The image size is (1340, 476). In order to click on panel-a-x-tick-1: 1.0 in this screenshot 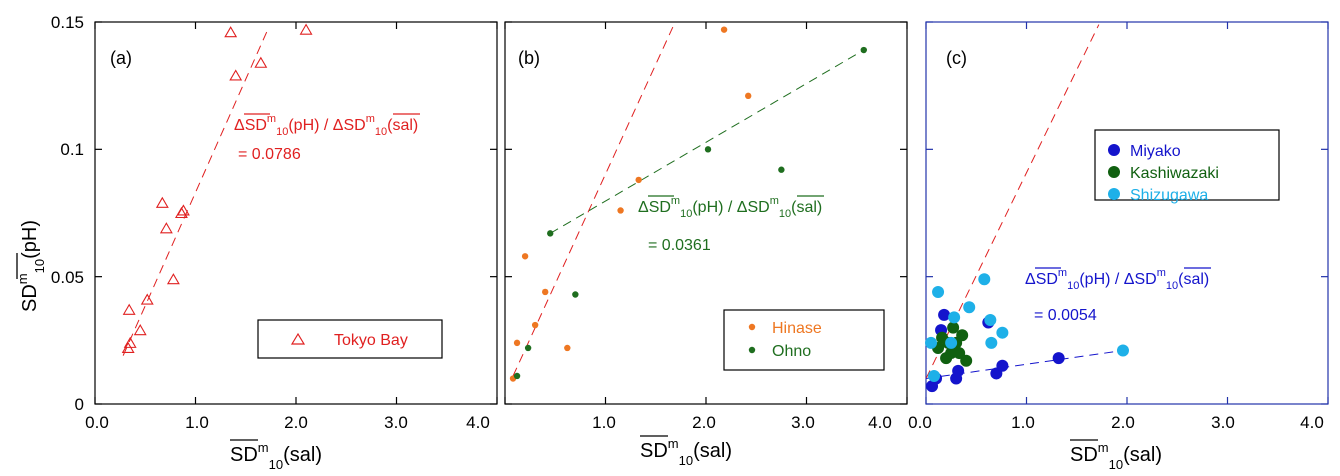, I will do `click(197, 422)`.